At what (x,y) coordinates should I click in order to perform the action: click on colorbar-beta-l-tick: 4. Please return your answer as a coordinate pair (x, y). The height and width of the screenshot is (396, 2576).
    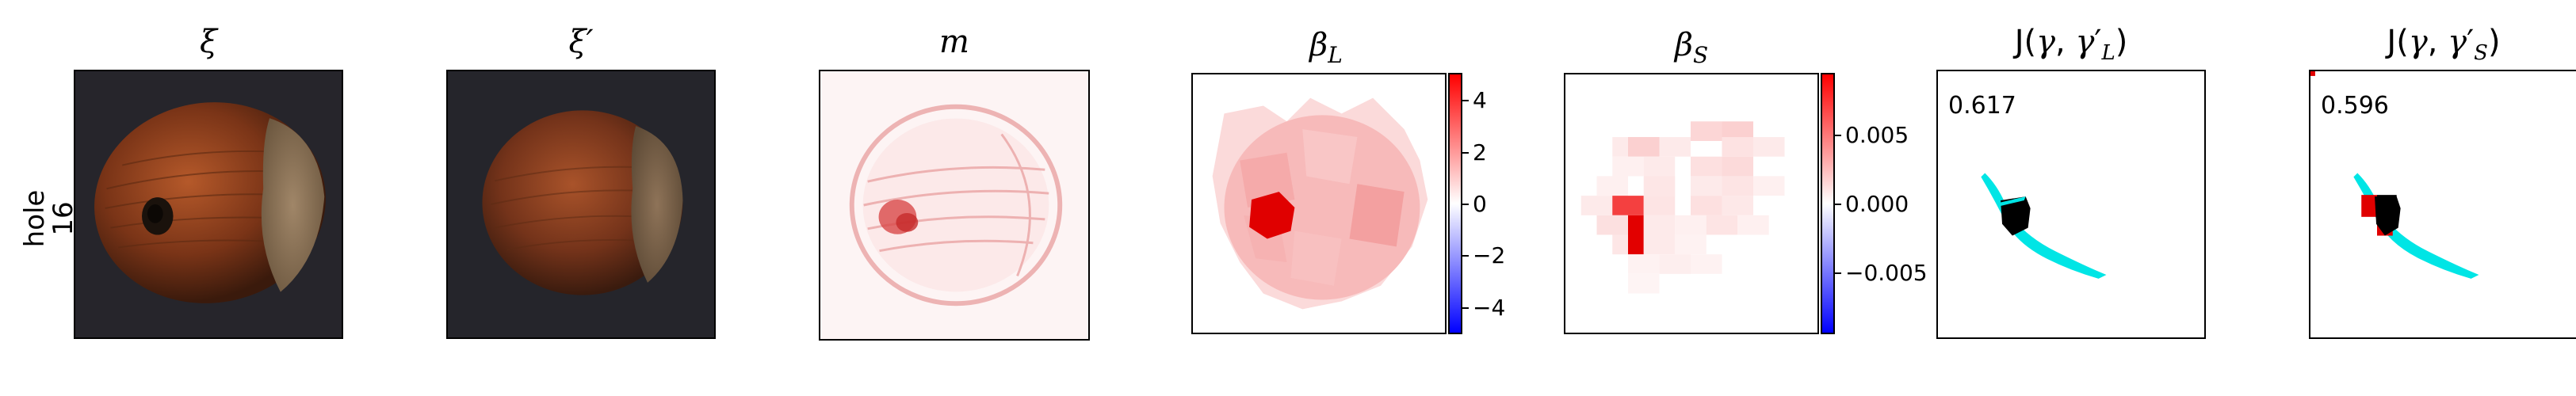
    Looking at the image, I should click on (1480, 100).